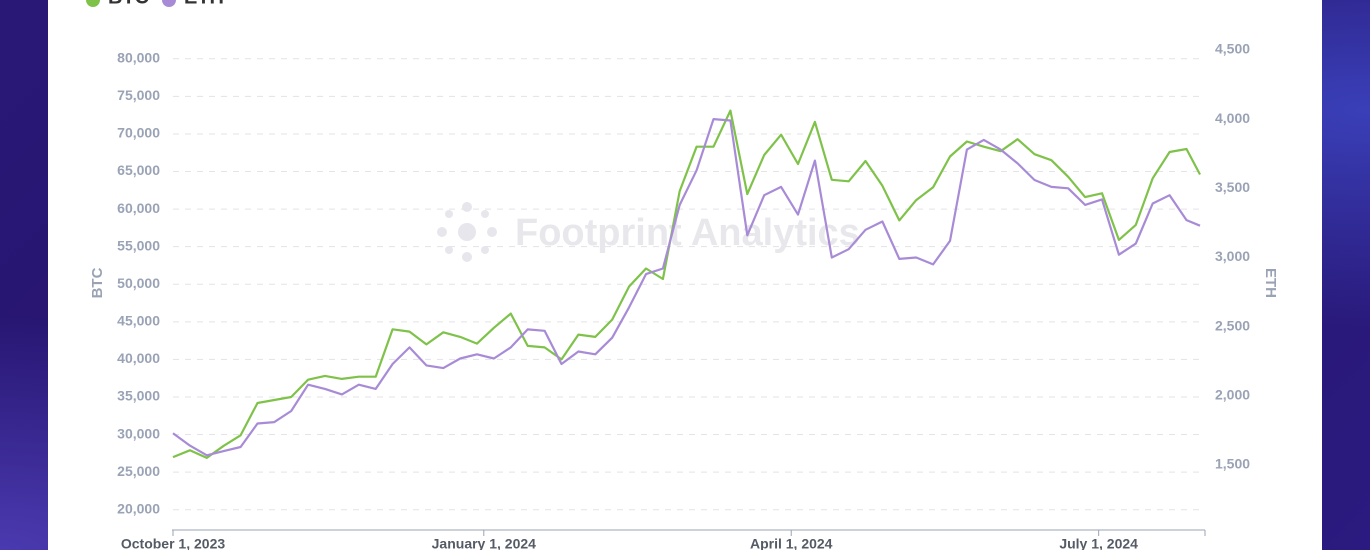 The width and height of the screenshot is (1370, 550). I want to click on y-tick-label: 55,000, so click(138, 245).